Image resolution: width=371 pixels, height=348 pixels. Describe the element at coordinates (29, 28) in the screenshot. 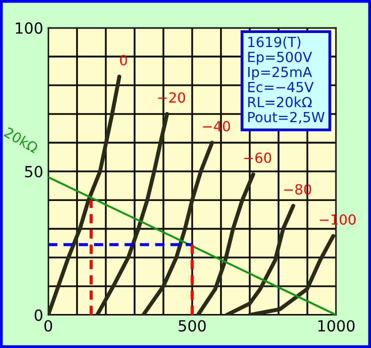

I see `y-tick-label: 100` at that location.